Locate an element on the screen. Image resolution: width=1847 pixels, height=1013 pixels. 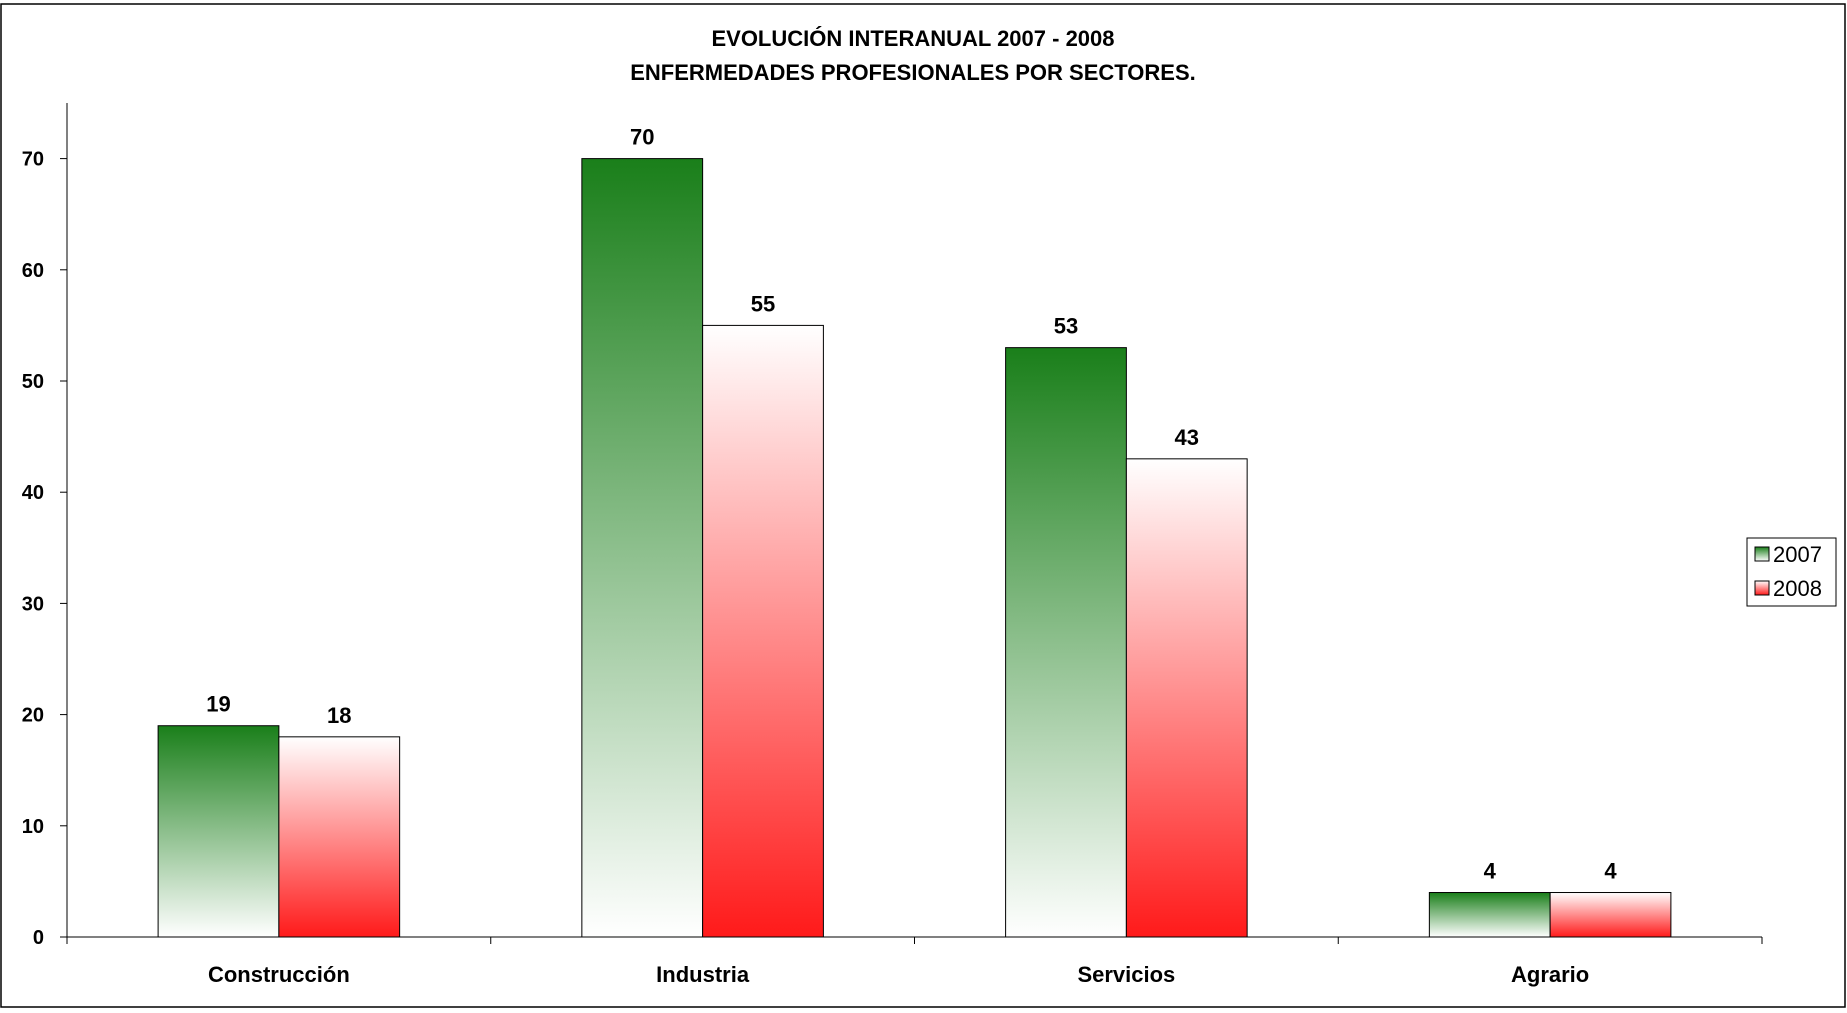
bar-2008-construcción is located at coordinates (339, 837).